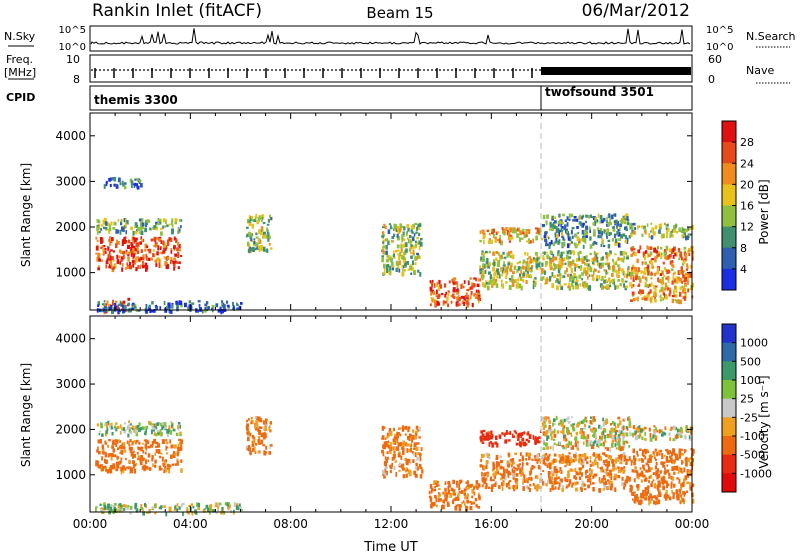  I want to click on y-tick-label: 4000, so click(70, 136).